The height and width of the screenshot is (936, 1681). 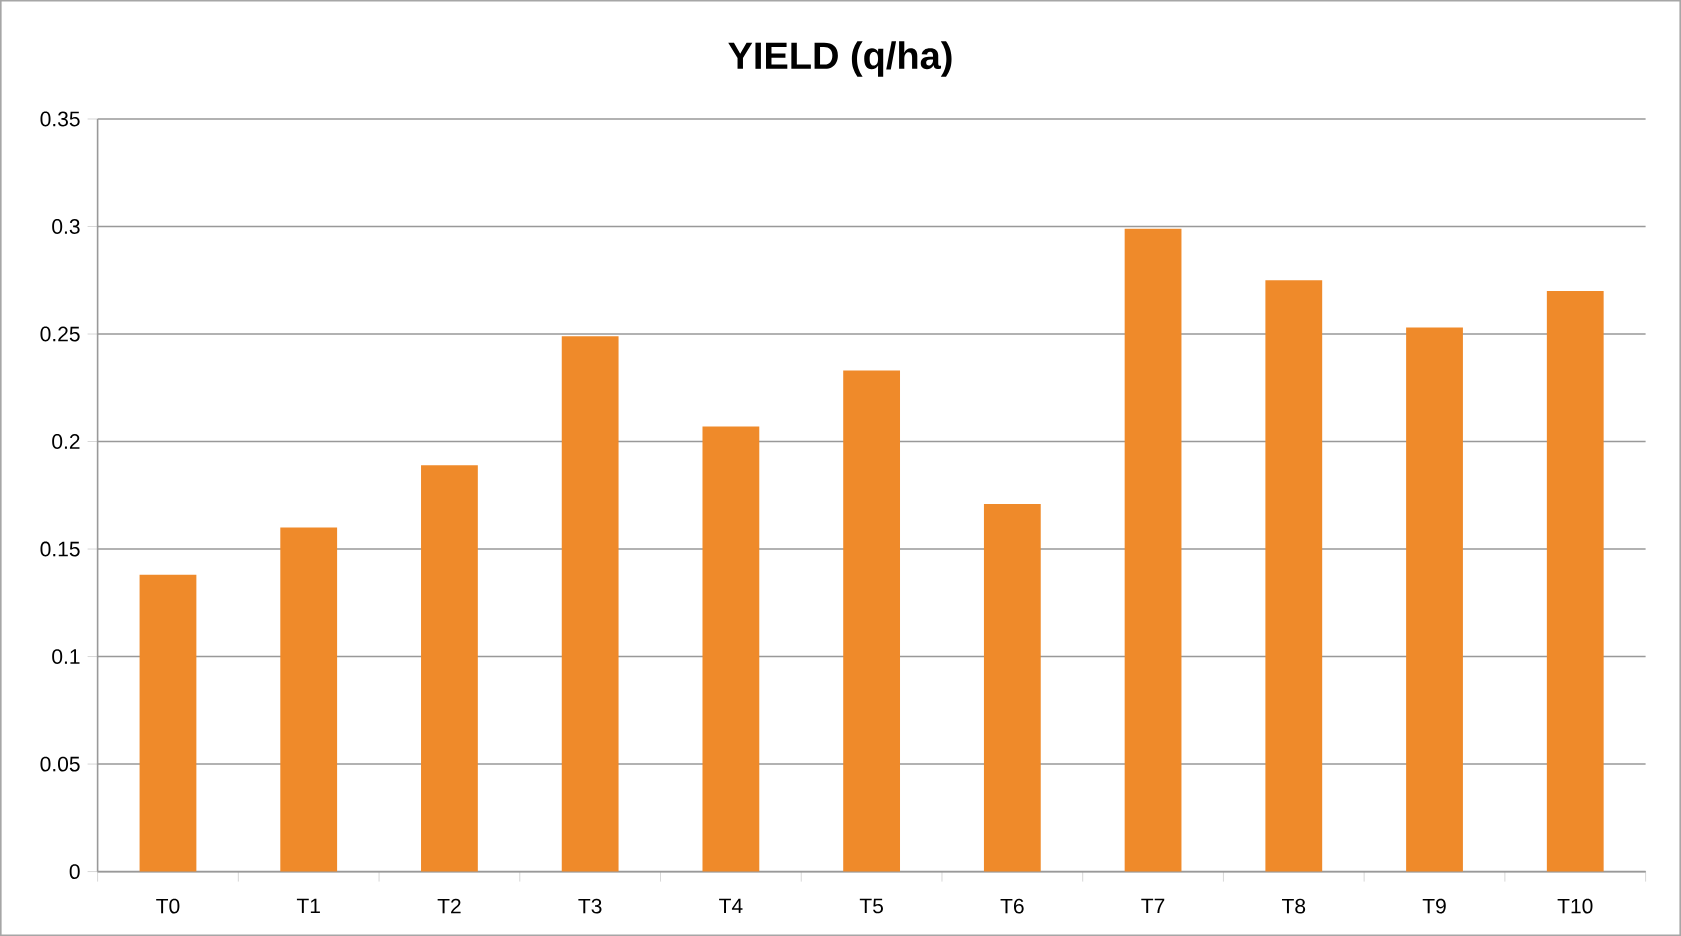 What do you see at coordinates (449, 906) in the screenshot?
I see `x-tick-label: T2` at bounding box center [449, 906].